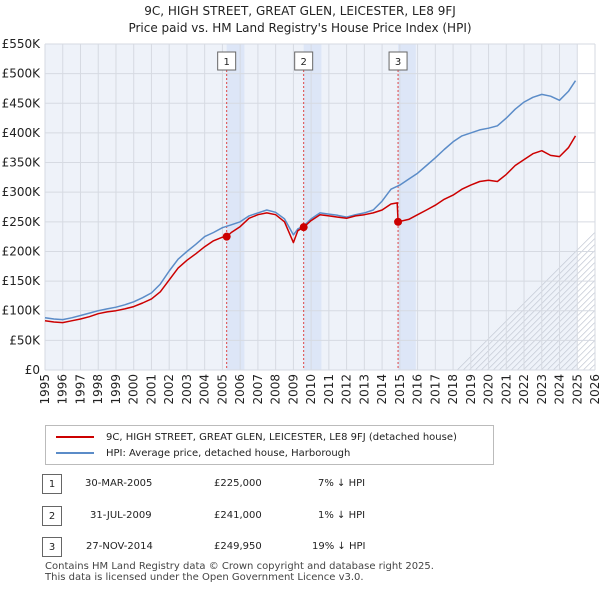  I want to click on y-tick-label: £50K, so click(25, 340).